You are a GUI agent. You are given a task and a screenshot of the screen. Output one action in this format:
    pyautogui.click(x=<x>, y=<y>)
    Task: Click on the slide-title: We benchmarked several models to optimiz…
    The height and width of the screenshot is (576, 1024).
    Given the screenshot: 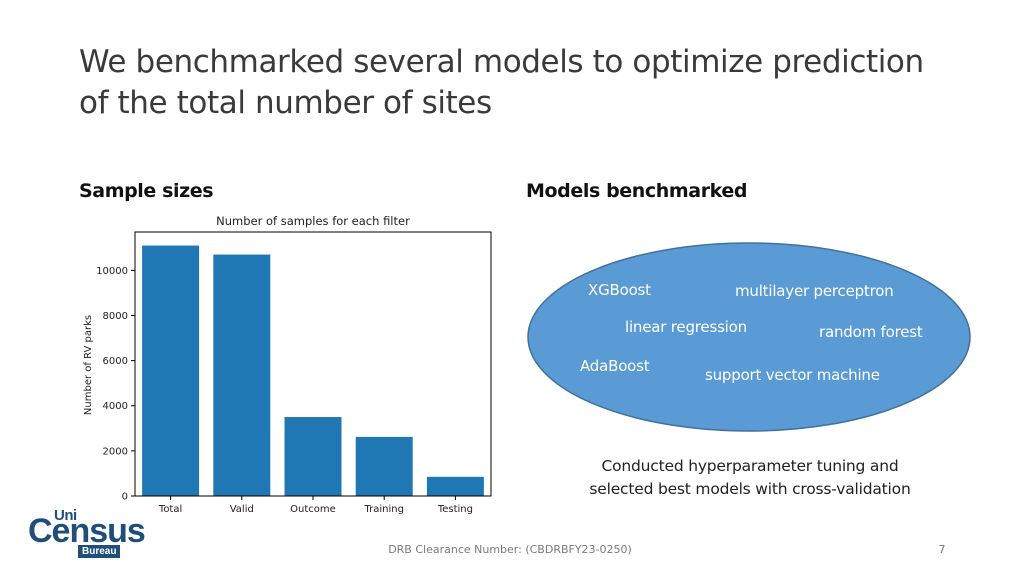 What is the action you would take?
    pyautogui.click(x=529, y=83)
    